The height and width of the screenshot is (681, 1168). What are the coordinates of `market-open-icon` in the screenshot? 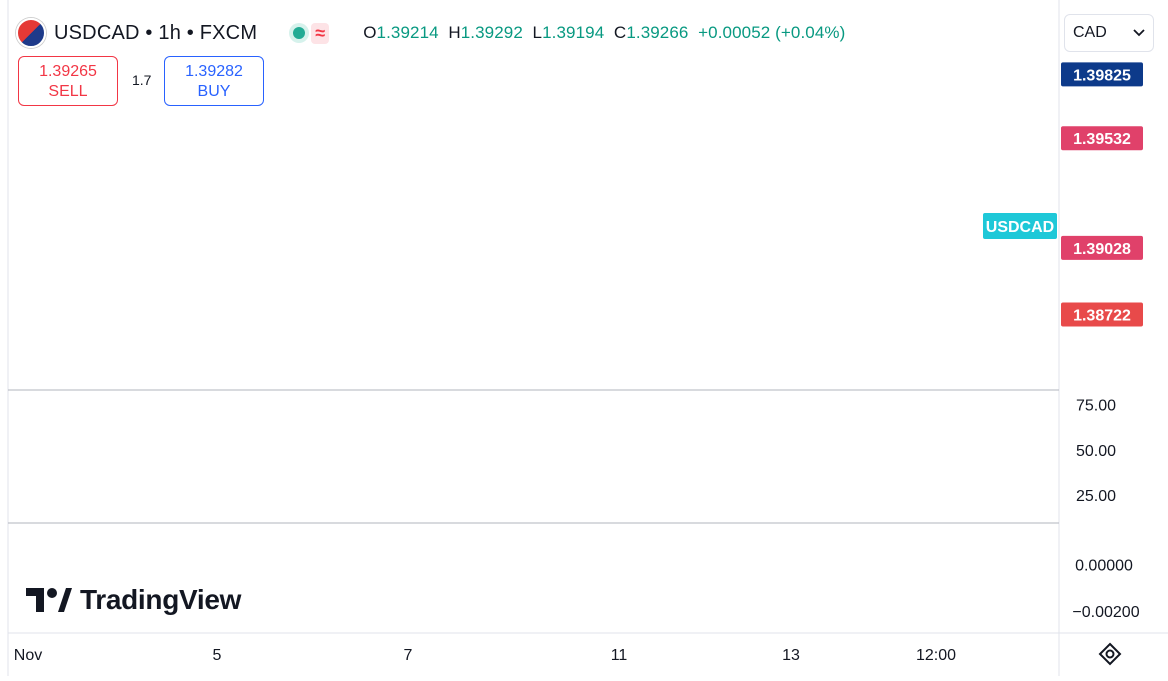 It's located at (299, 33).